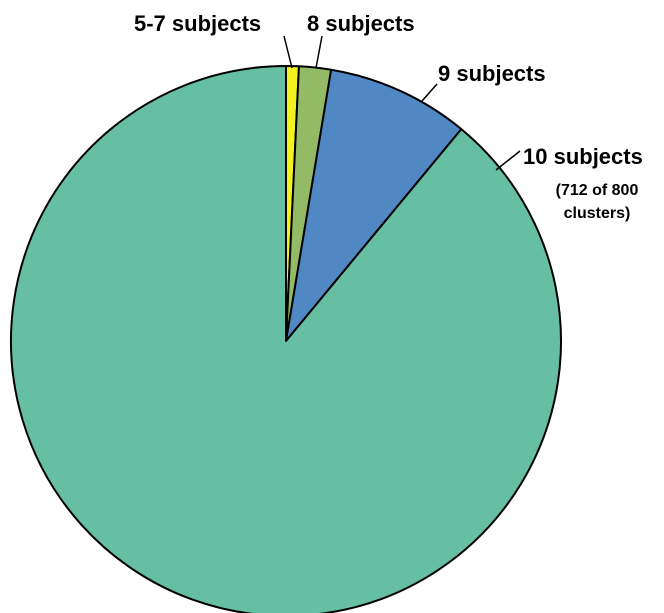  What do you see at coordinates (402, 103) in the screenshot?
I see `leader-lines` at bounding box center [402, 103].